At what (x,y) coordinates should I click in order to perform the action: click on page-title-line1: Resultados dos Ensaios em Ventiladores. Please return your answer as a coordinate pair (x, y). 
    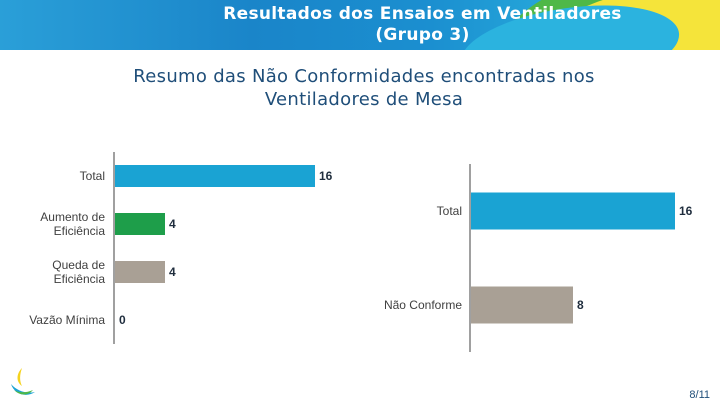
    Looking at the image, I should click on (422, 14).